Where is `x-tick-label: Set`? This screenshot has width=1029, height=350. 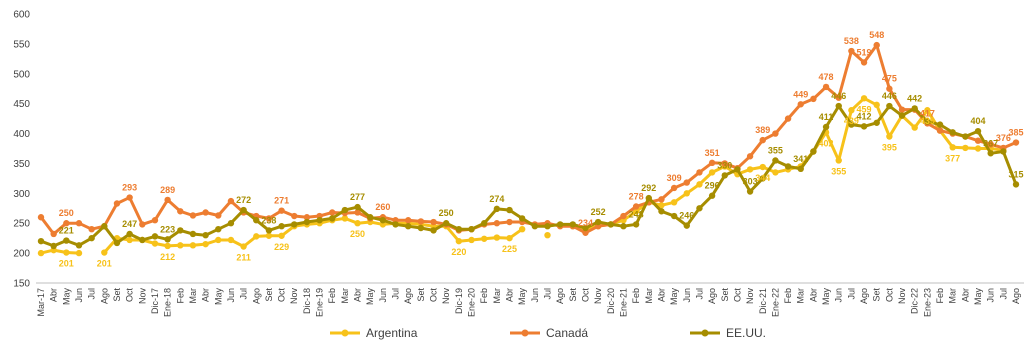
x-tick-label: Set is located at coordinates (725, 295).